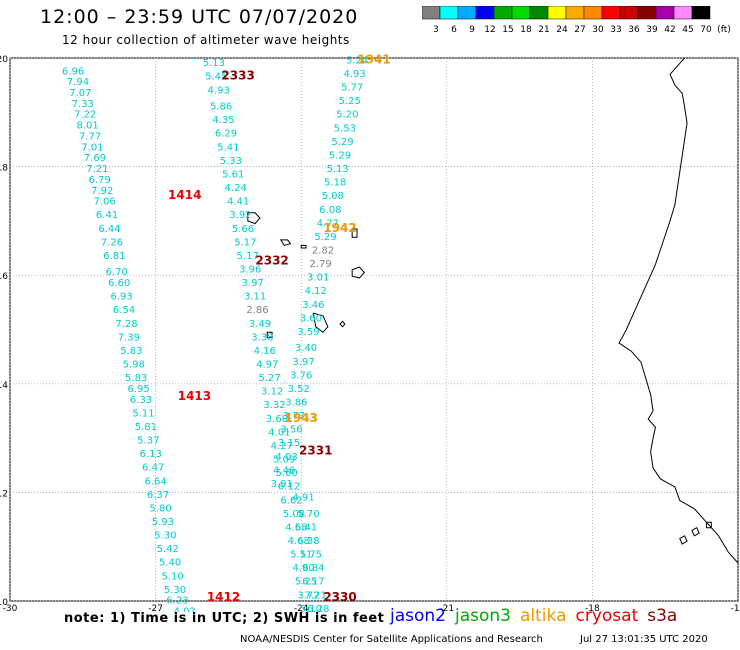 The image size is (740, 650). Describe the element at coordinates (134, 365) in the screenshot. I see `swh-value: 5.98` at that location.